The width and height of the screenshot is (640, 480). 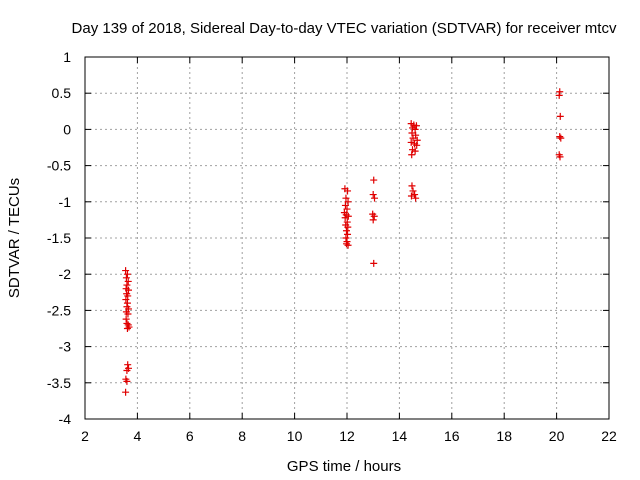 What do you see at coordinates (609, 436) in the screenshot?
I see `x-tick-label: 22` at bounding box center [609, 436].